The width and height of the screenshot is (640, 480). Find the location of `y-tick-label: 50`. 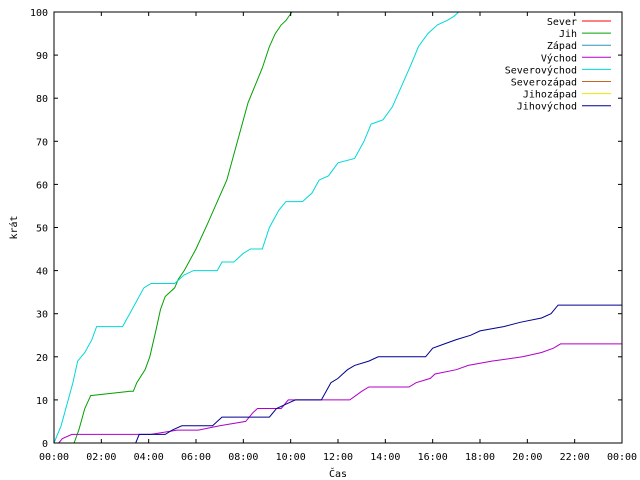

y-tick-label: 50 is located at coordinates (42, 229).